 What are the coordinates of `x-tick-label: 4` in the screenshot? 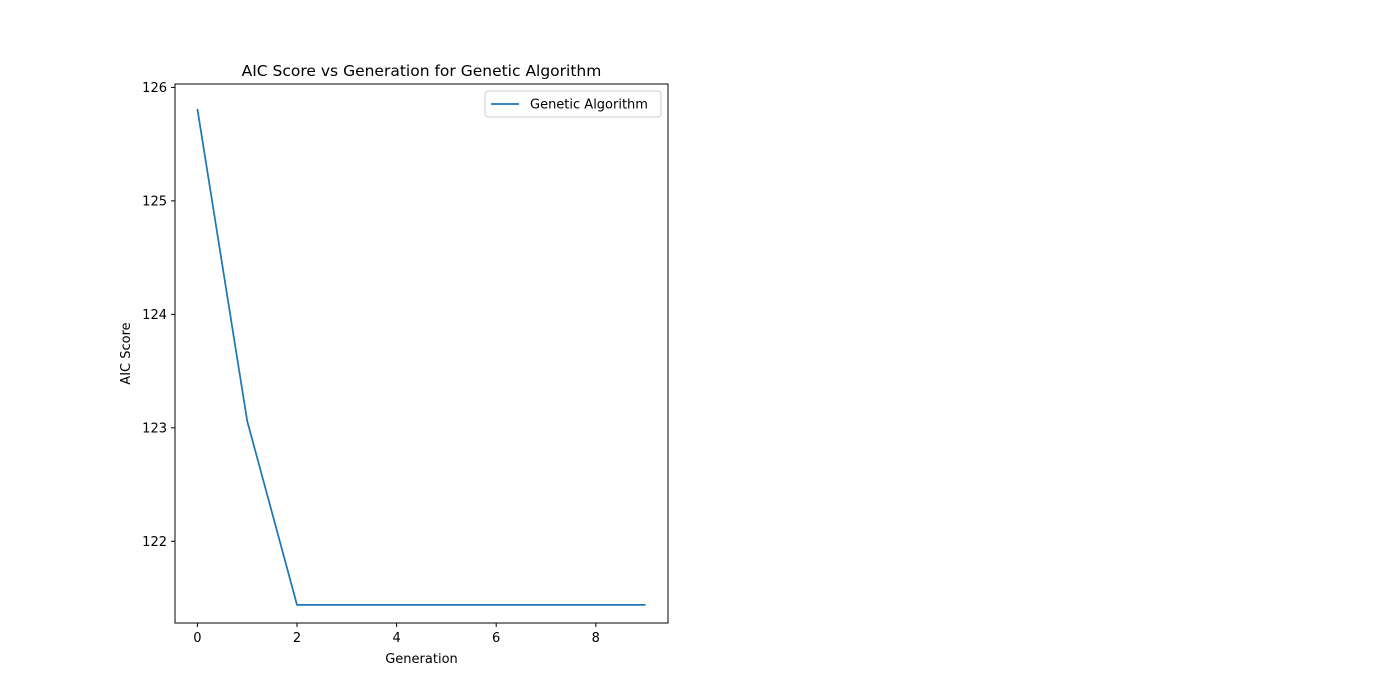 It's located at (396, 638).